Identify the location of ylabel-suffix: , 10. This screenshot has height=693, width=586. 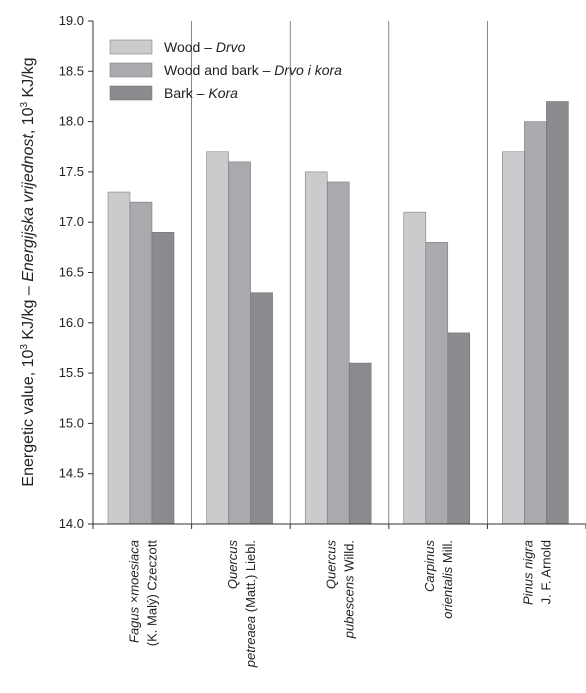
(28, 120).